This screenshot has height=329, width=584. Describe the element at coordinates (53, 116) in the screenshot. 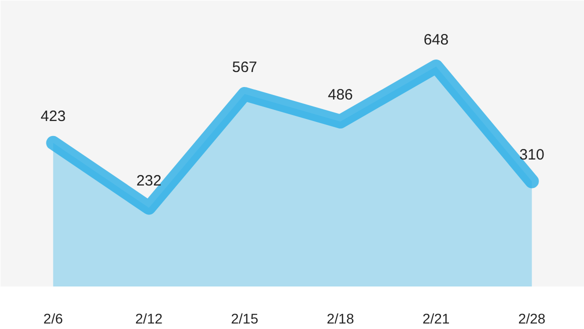

I see `data-label: 423` at that location.